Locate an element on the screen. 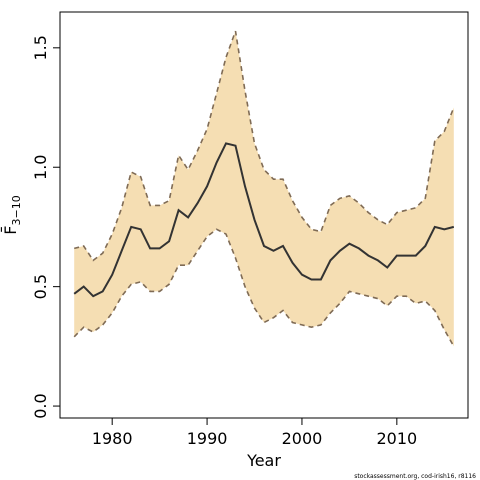  y-axis-title-main: F̄ is located at coordinates (10, 230).